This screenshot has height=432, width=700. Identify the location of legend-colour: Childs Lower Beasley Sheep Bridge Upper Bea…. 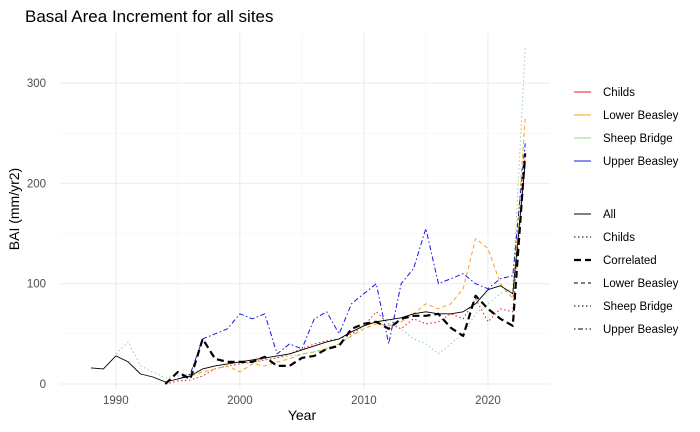
(626, 127).